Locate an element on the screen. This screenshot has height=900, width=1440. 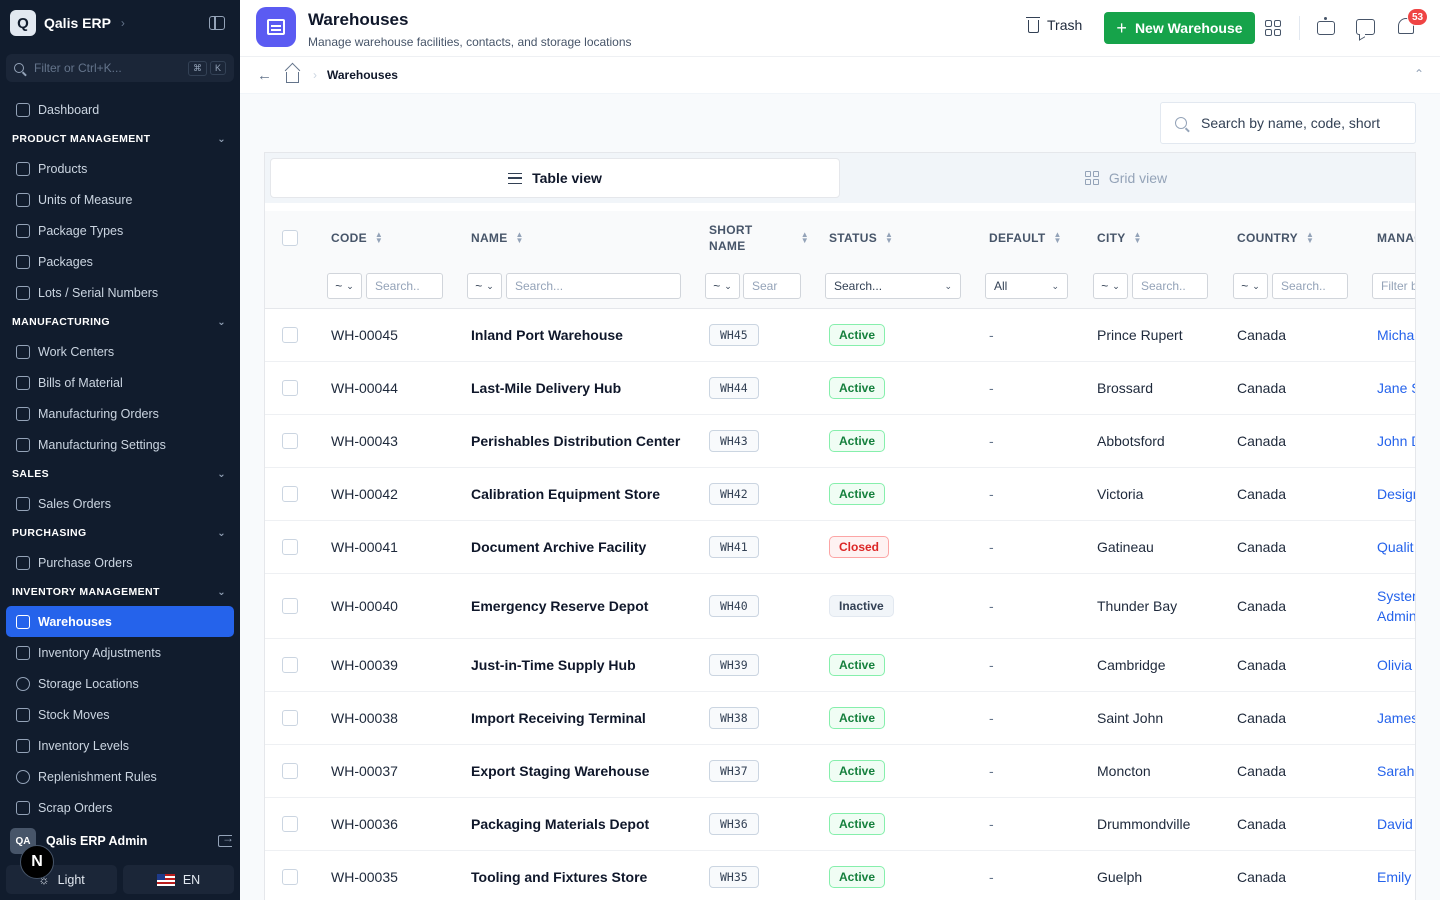
chat-icon is located at coordinates (1365, 27).